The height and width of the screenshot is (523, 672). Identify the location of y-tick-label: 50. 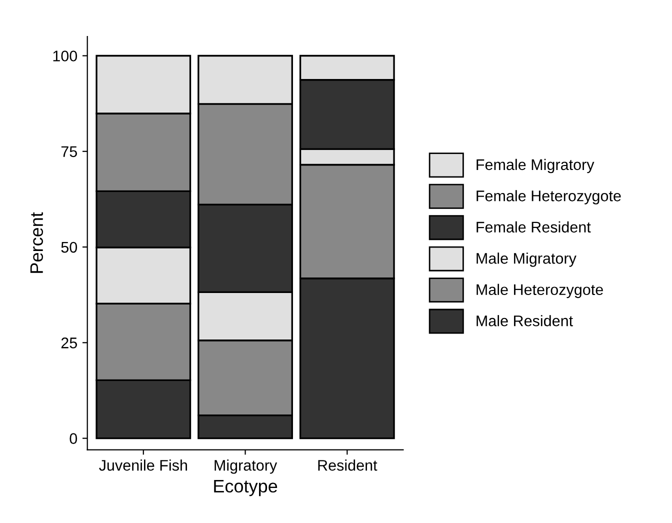
(69, 247).